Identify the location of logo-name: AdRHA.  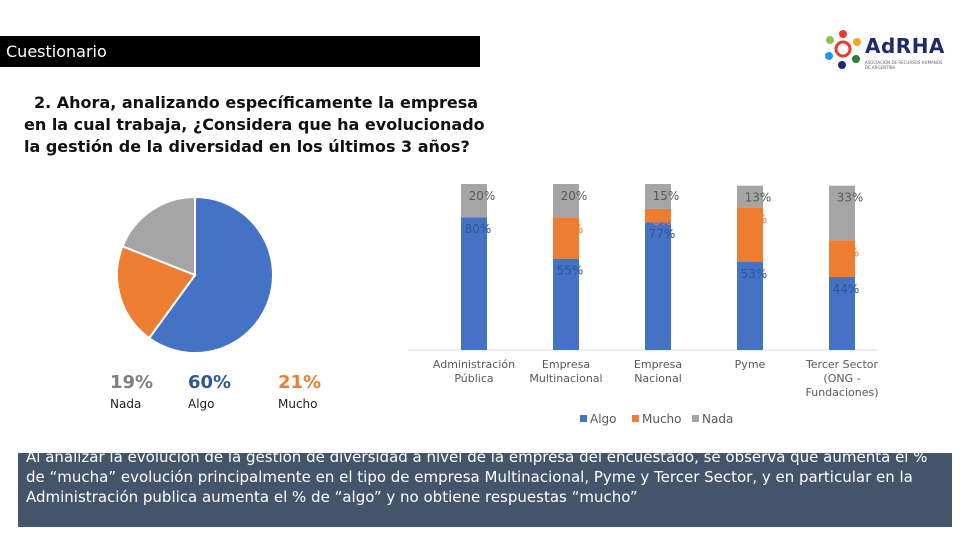
(905, 46).